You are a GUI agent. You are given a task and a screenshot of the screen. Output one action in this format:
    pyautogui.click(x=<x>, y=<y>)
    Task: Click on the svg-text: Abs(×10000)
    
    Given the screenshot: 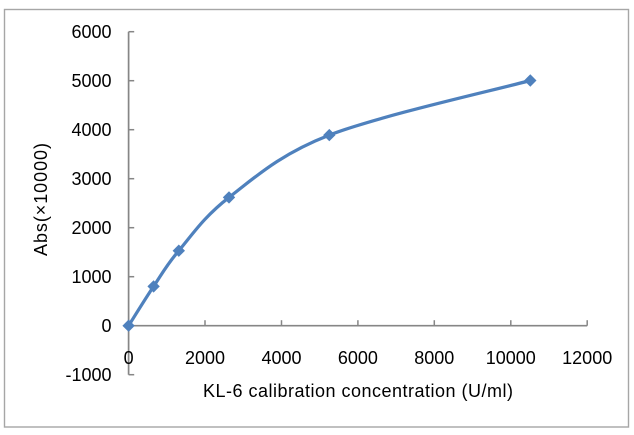 What is the action you would take?
    pyautogui.click(x=41, y=199)
    